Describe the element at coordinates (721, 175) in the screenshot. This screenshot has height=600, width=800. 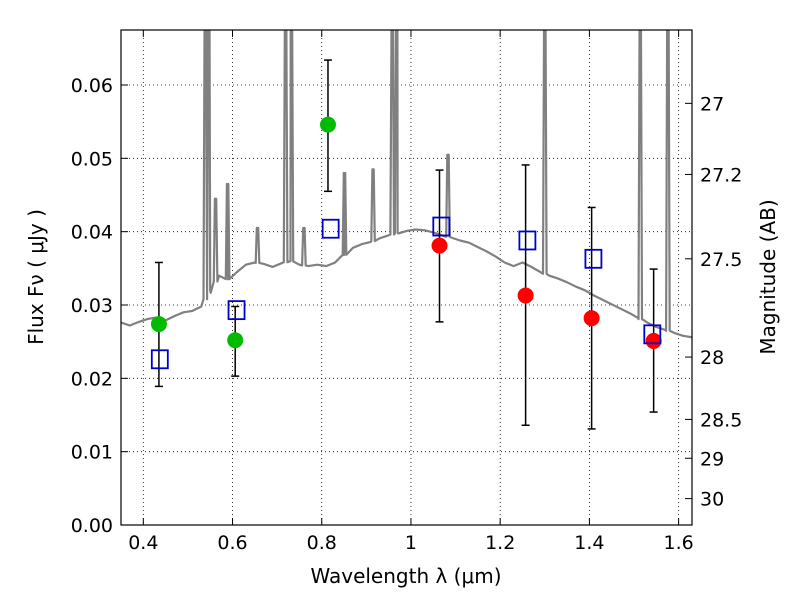
I see `right-tick-label: 27.2` at that location.